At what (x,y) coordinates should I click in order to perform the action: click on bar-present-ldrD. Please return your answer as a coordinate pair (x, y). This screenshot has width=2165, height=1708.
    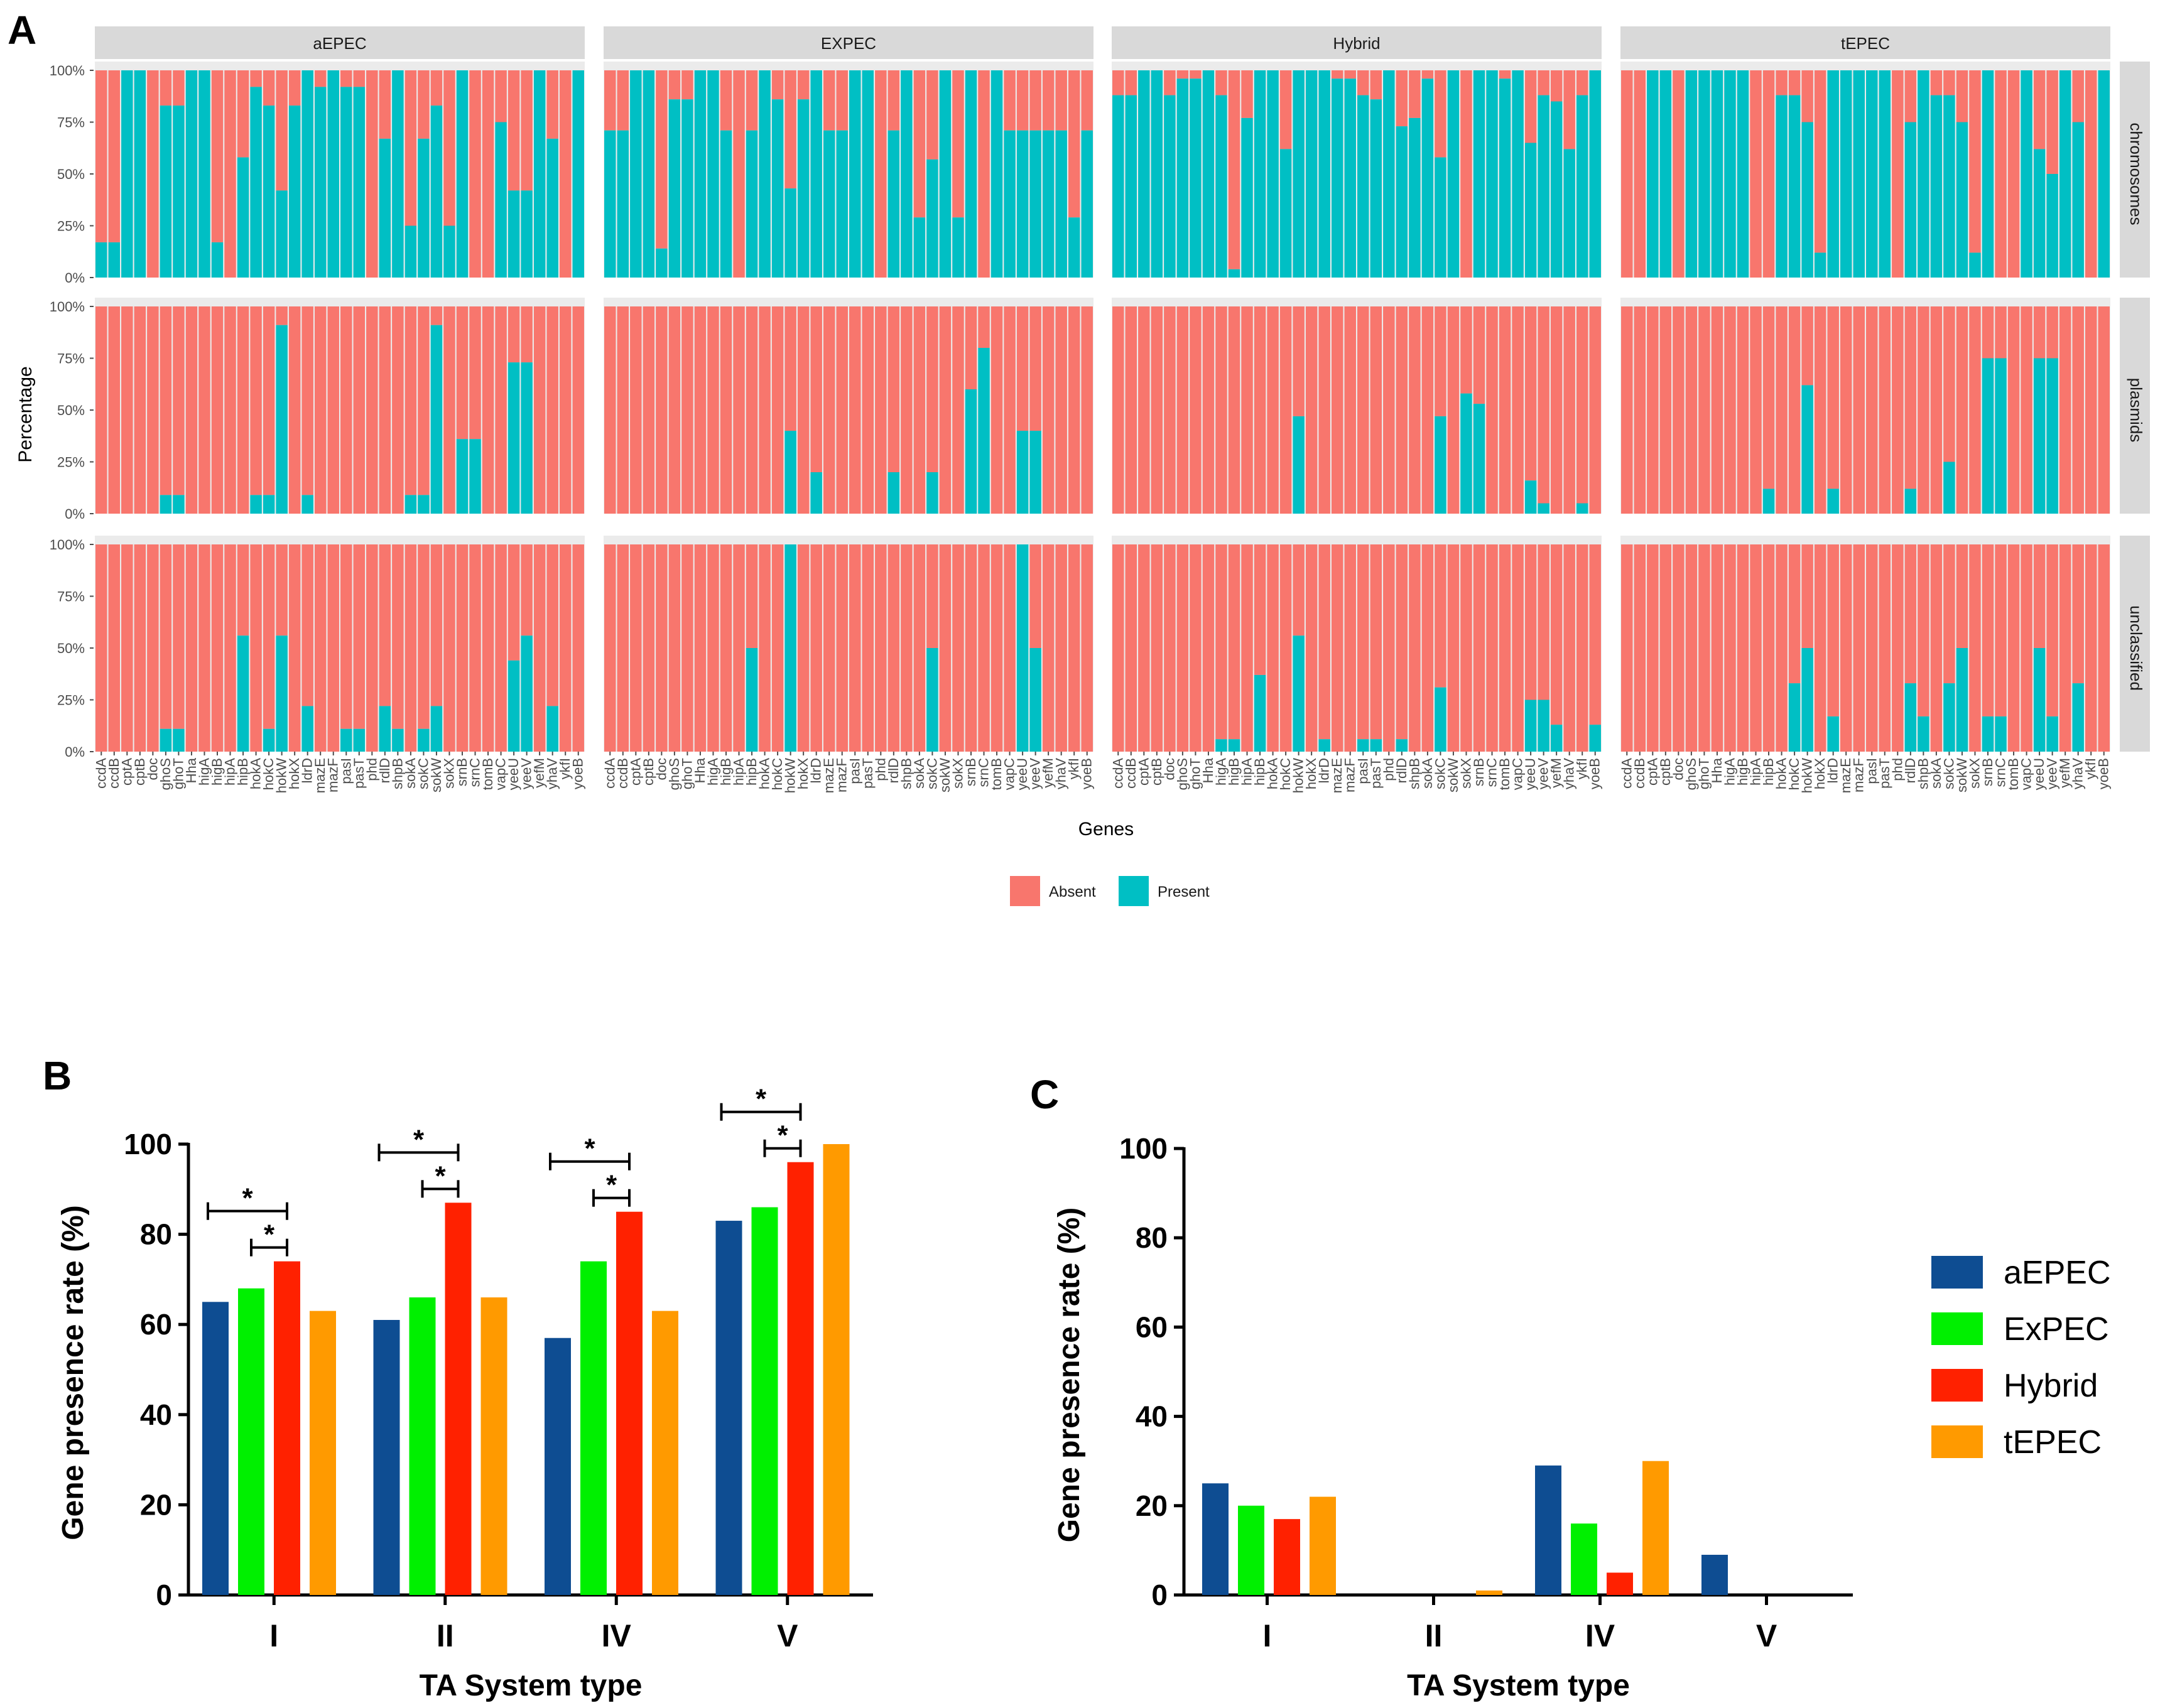
    Looking at the image, I should click on (816, 493).